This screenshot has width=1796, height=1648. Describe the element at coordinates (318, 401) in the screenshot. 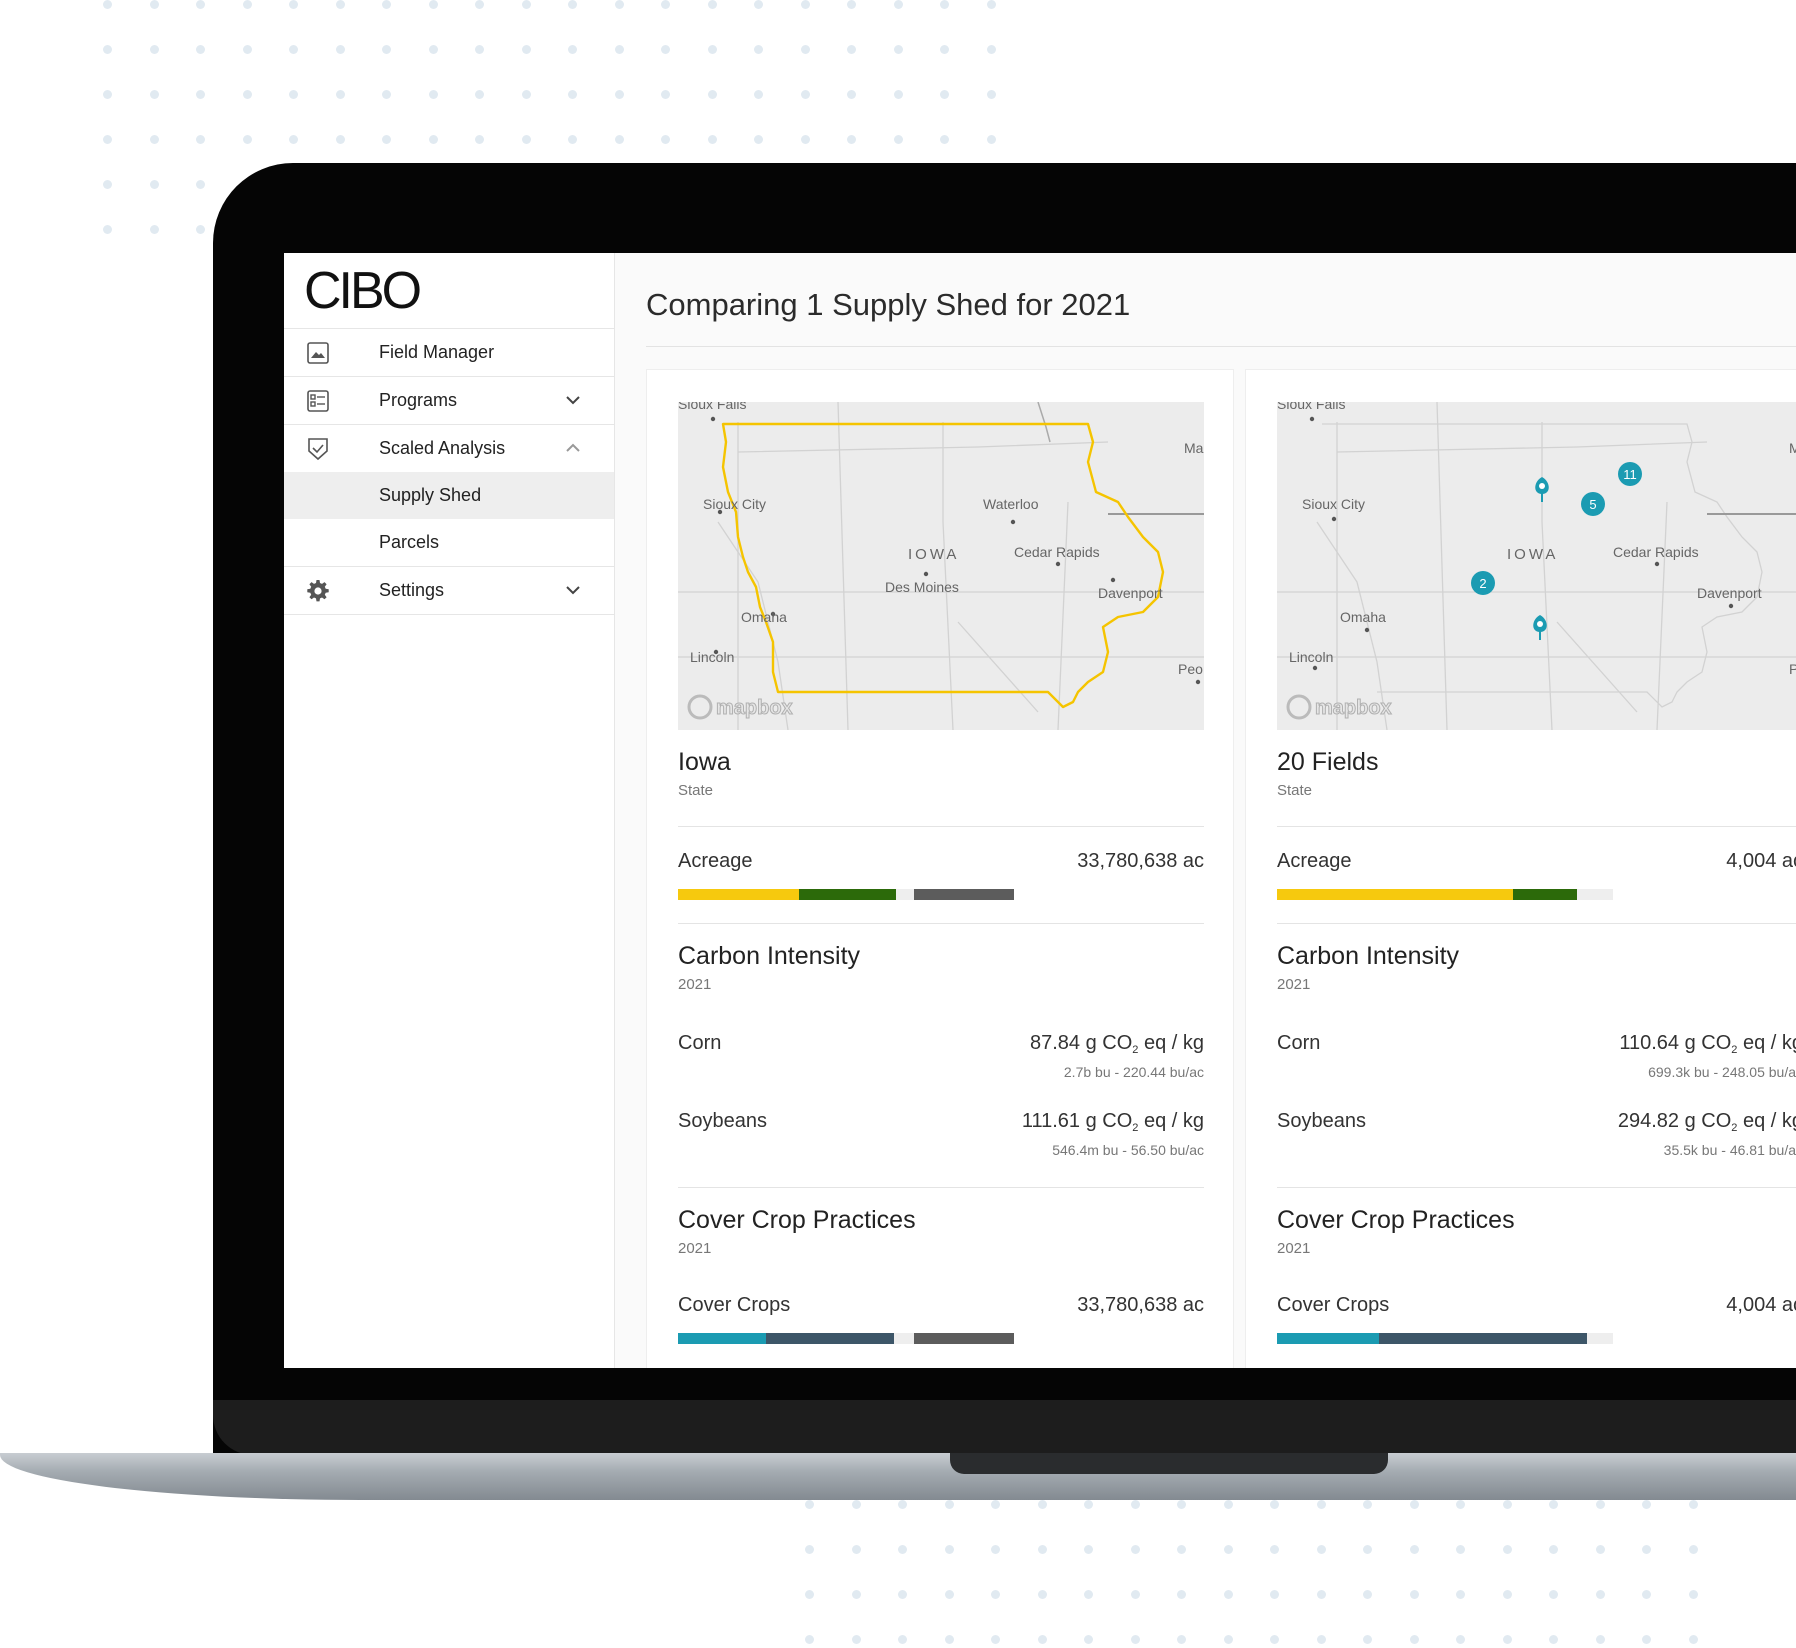

I see `list-icon` at that location.